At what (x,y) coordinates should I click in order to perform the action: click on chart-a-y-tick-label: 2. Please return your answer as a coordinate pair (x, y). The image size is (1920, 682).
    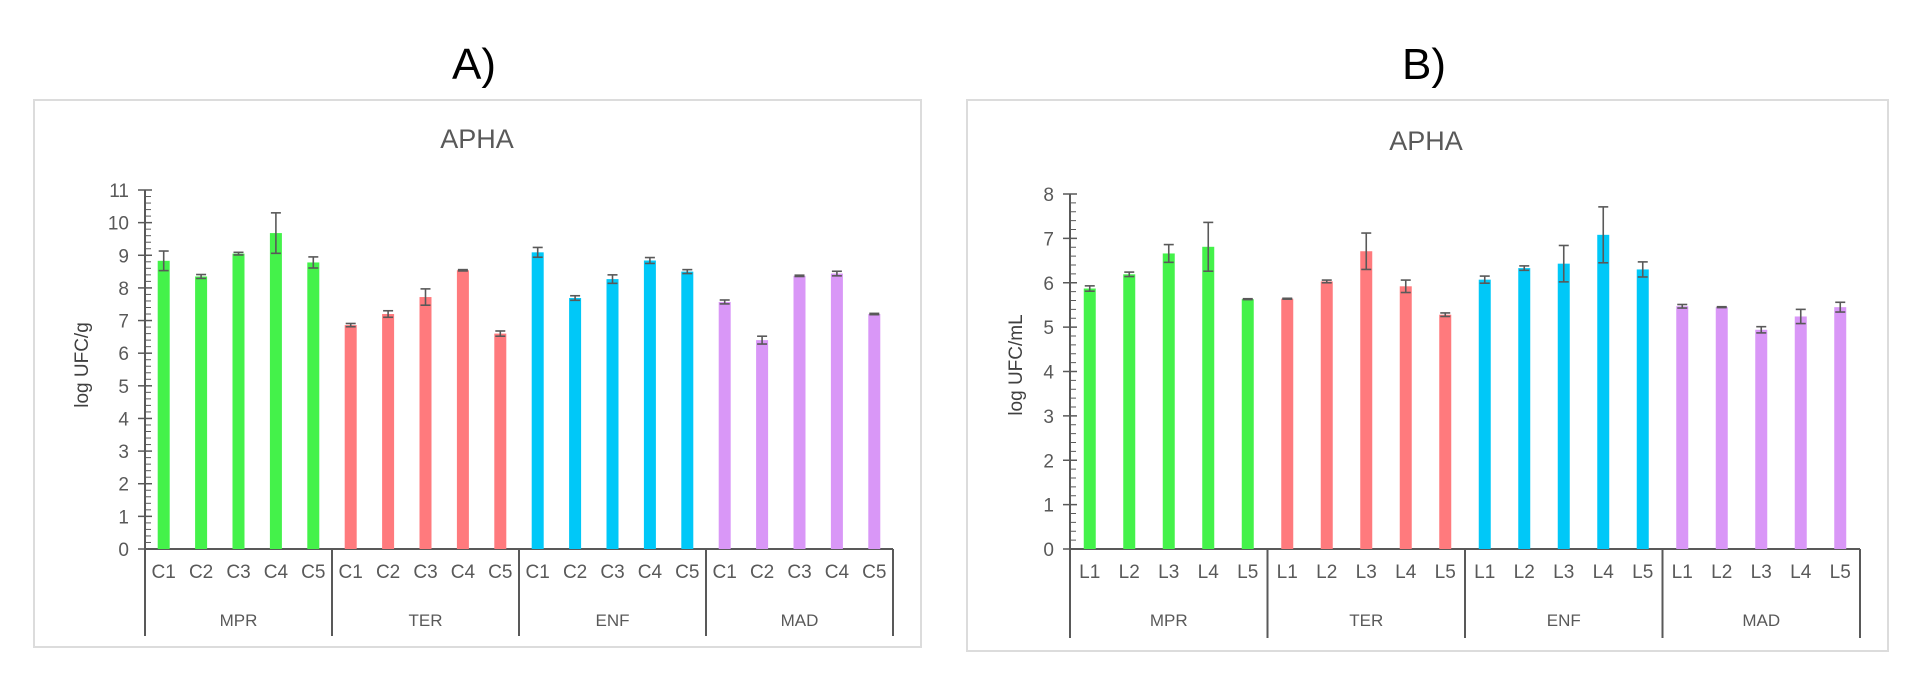
    Looking at the image, I should click on (123, 485).